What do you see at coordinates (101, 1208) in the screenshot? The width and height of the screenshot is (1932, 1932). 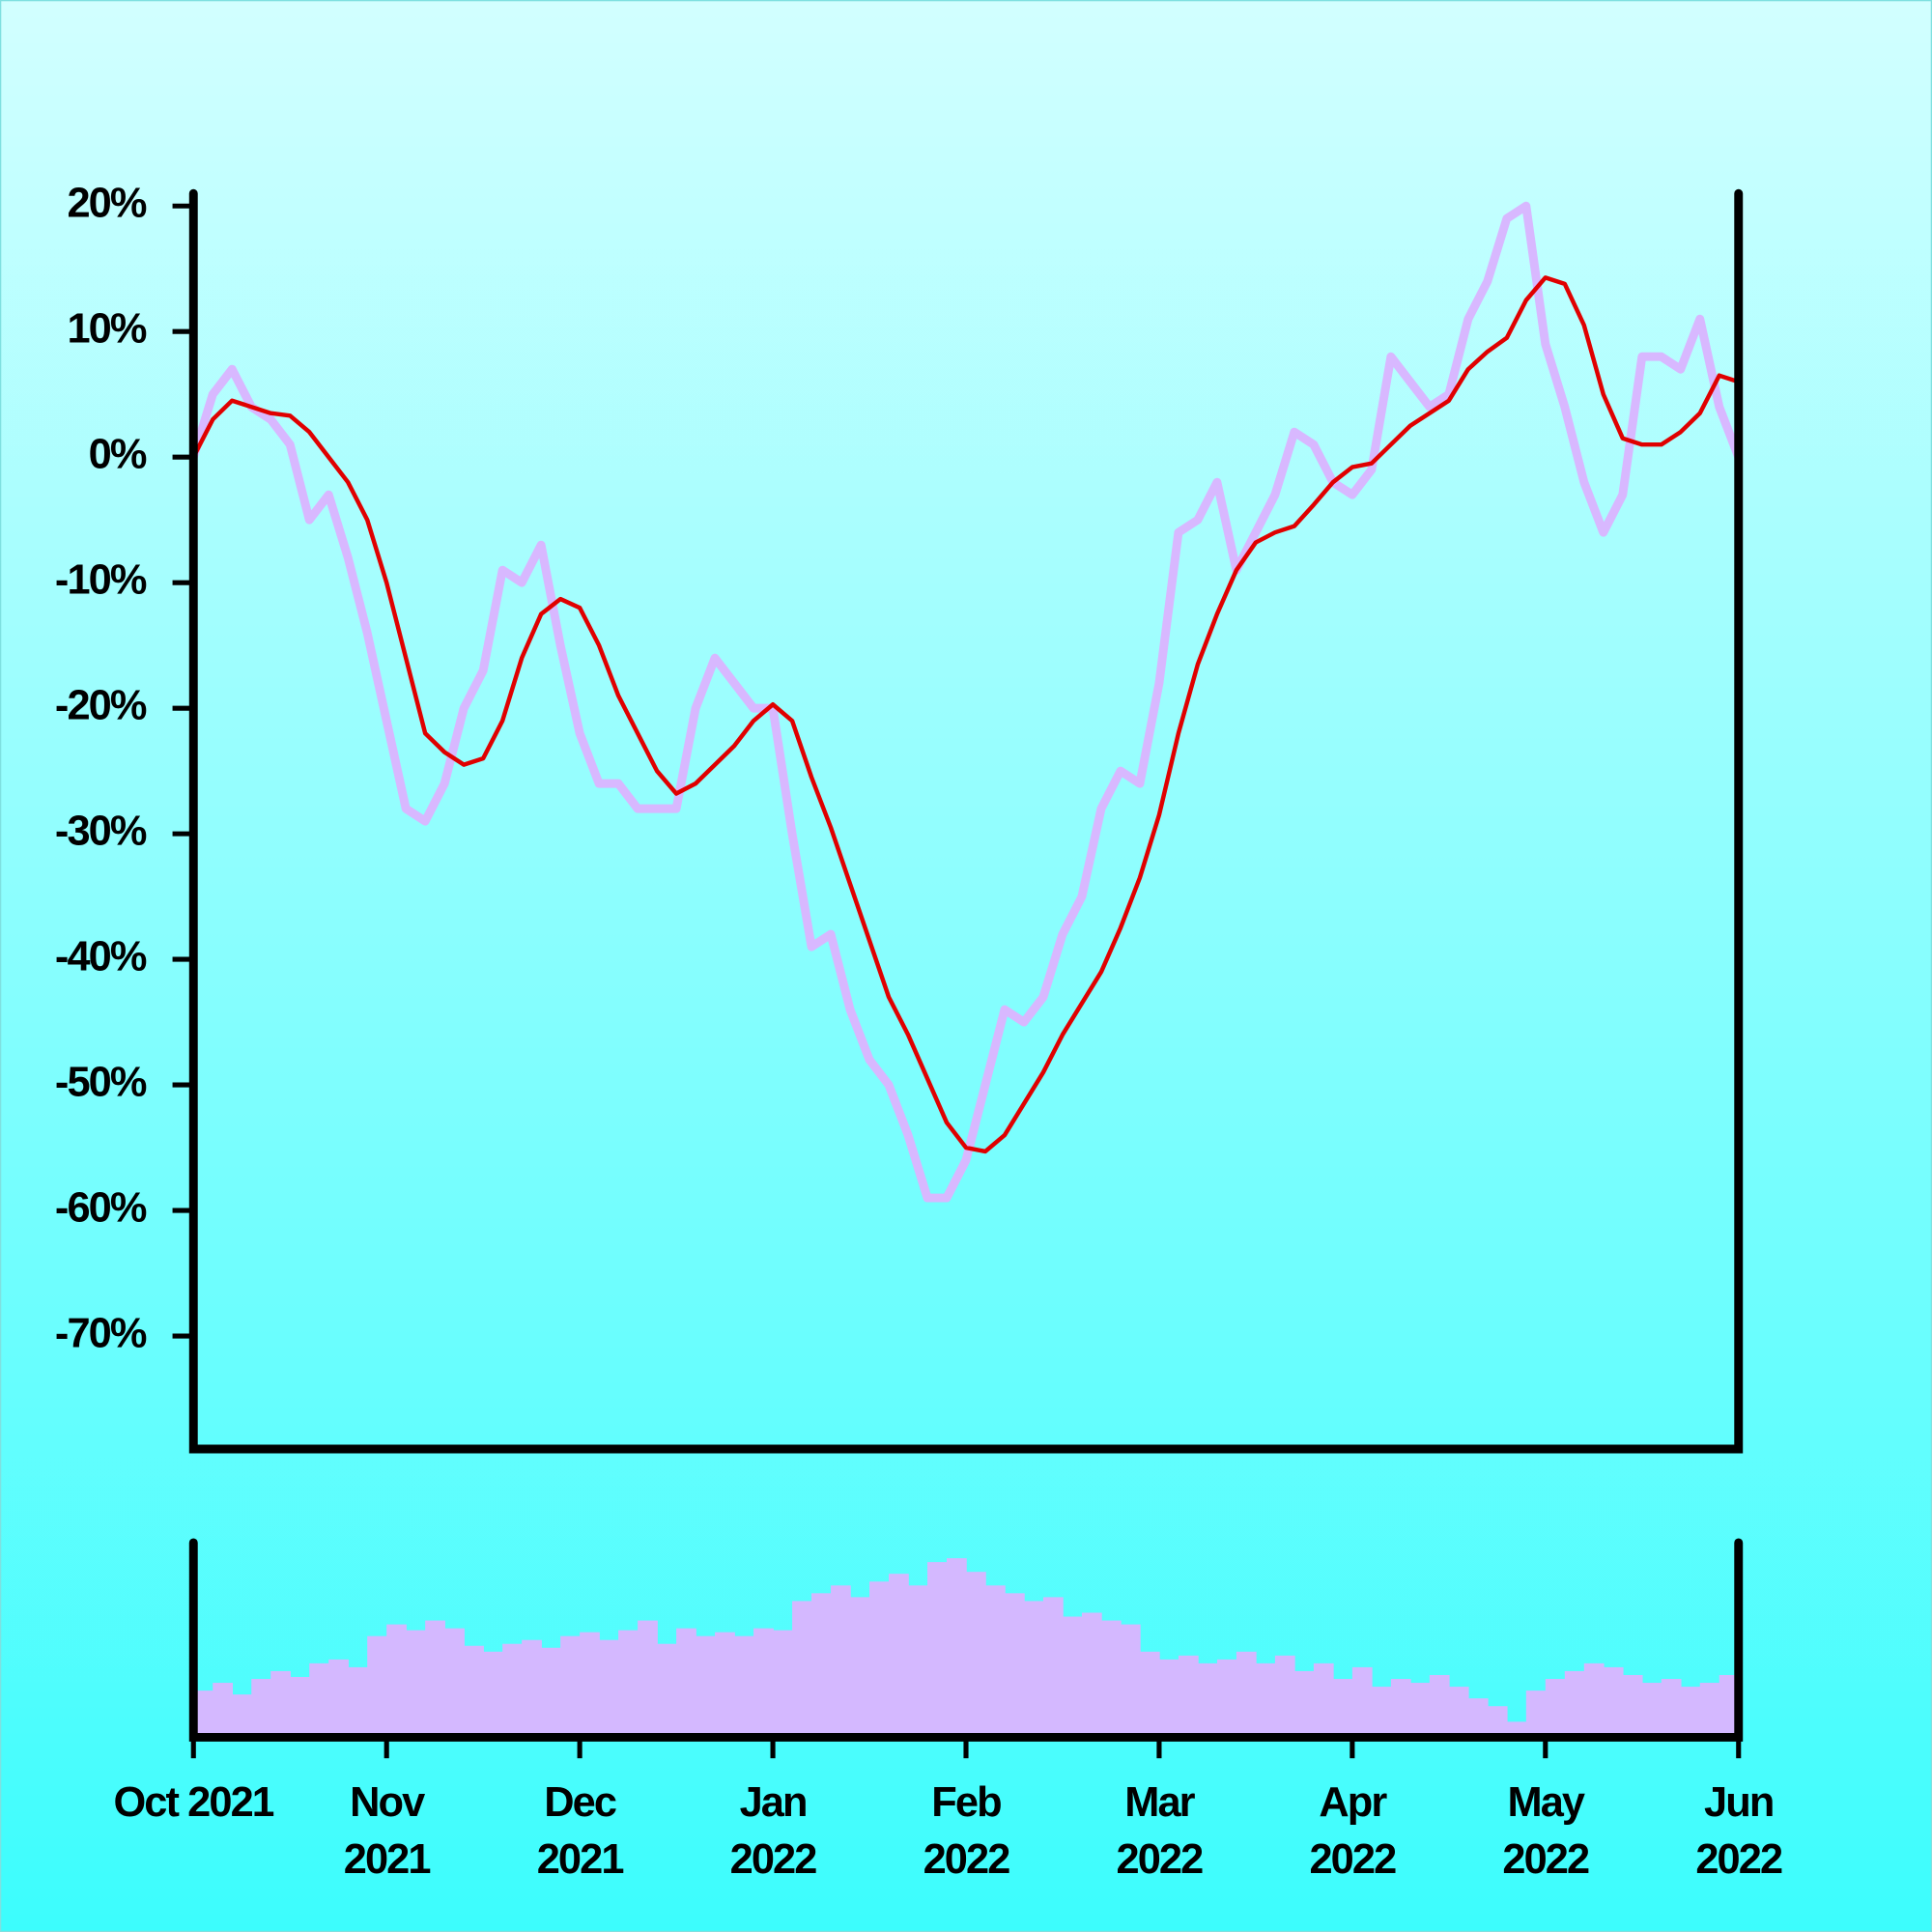 I see `y-tick-label: -60%` at bounding box center [101, 1208].